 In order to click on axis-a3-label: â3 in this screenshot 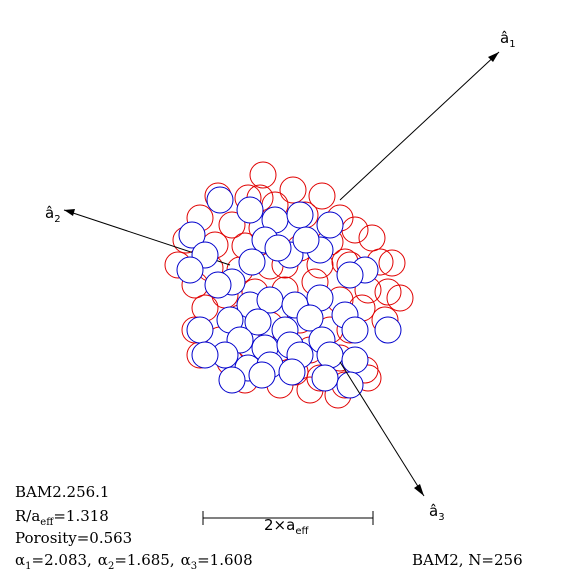, I will do `click(437, 512)`.